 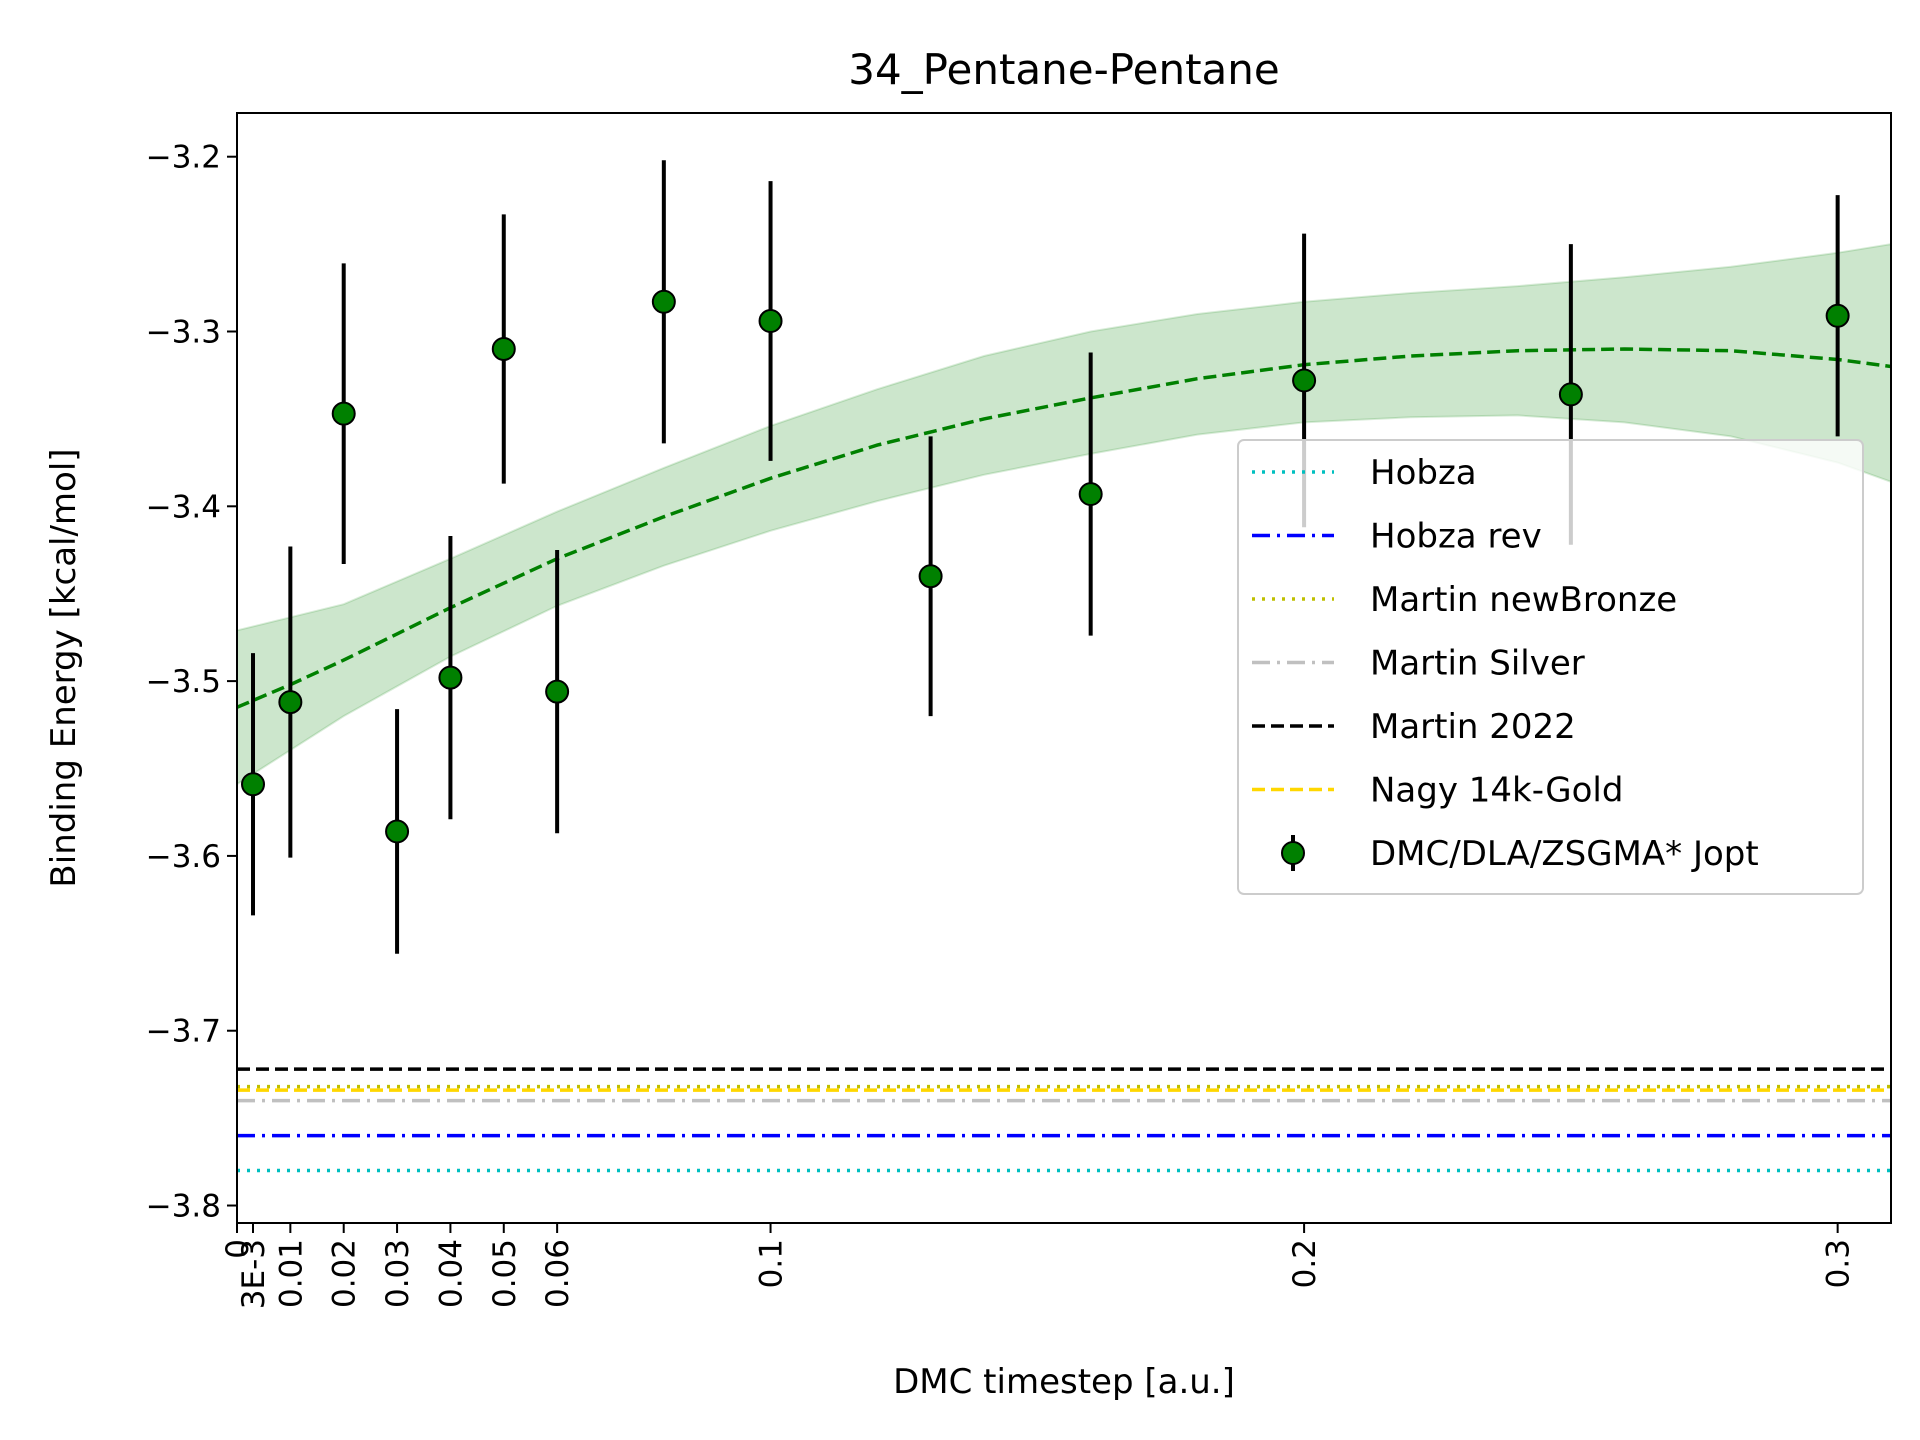 I want to click on y-tick-label: −3.8, so click(x=183, y=1207).